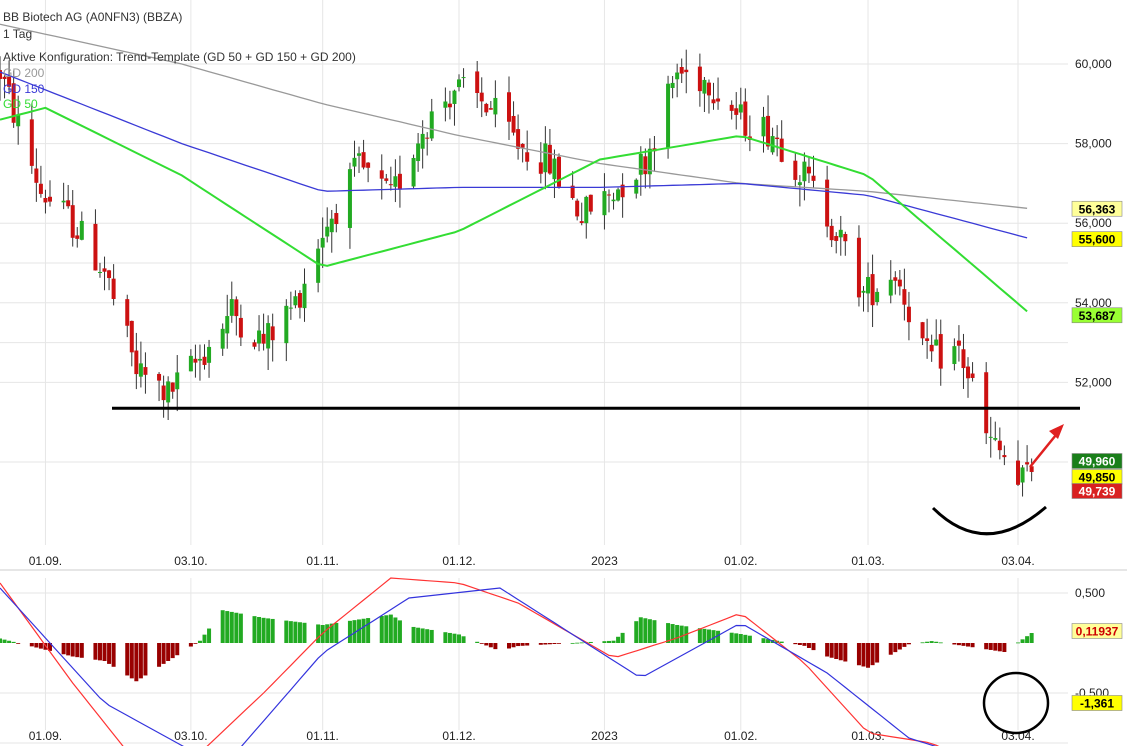  I want to click on price-label-box, so click(1097, 208).